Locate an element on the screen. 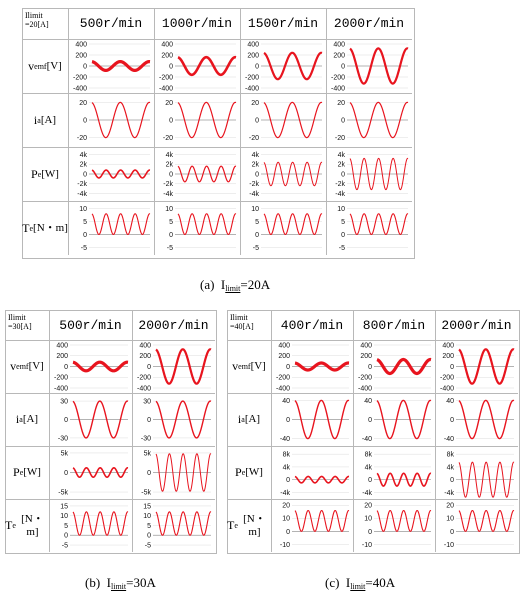 This screenshot has width=529, height=607. fig0-plot-3-0: 10 5 0 -5 is located at coordinates (115, 229).